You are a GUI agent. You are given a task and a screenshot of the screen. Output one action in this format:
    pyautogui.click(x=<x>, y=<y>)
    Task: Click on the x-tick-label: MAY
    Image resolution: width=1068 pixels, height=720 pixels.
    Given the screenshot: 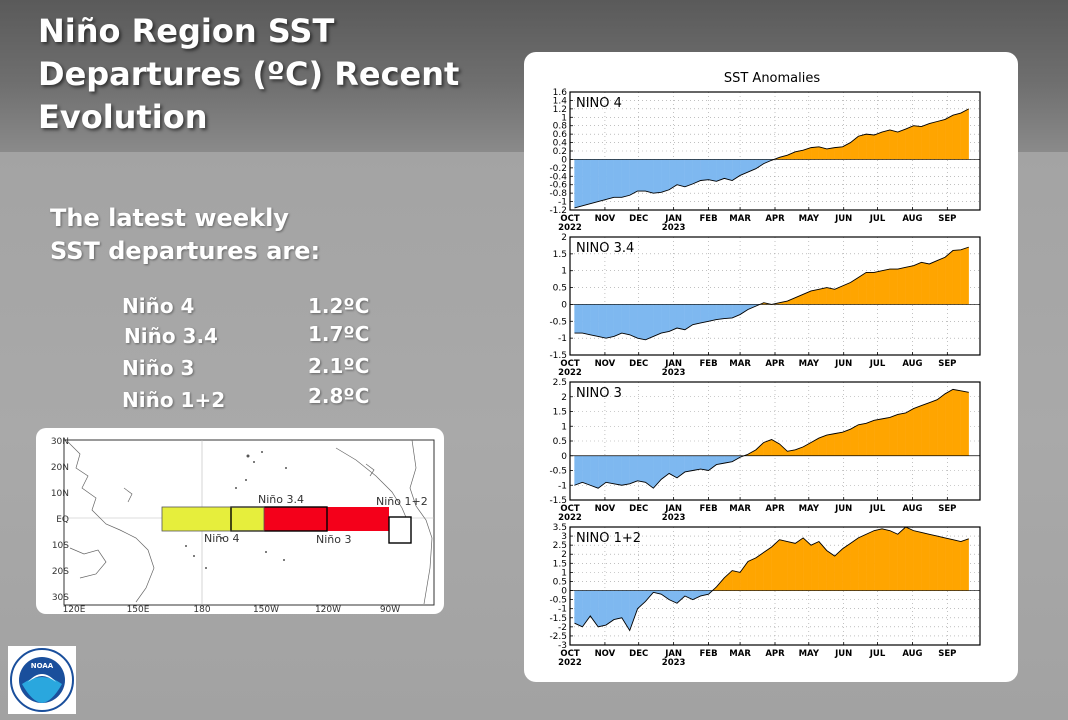 What is the action you would take?
    pyautogui.click(x=809, y=364)
    